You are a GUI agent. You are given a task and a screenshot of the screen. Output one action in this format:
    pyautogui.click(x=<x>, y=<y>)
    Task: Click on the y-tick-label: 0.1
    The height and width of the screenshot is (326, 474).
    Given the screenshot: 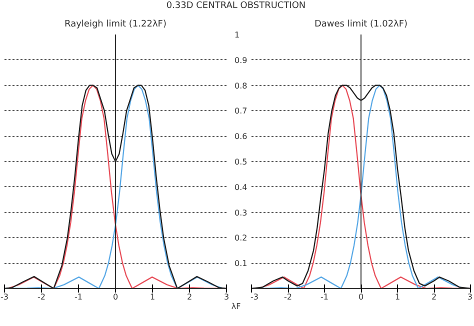 What is the action you would take?
    pyautogui.click(x=241, y=263)
    